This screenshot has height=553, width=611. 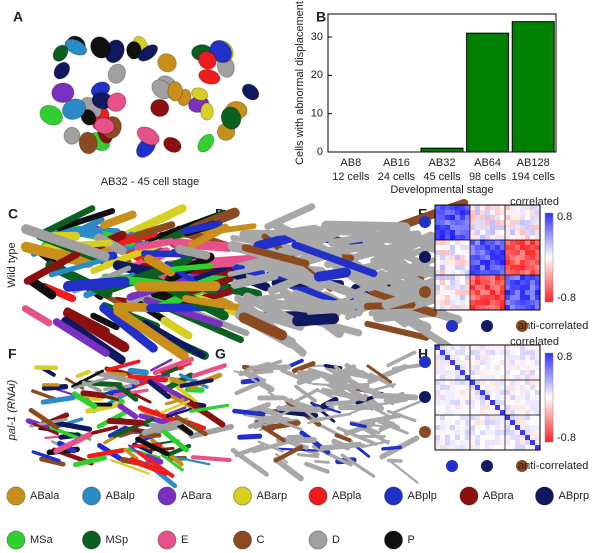 I want to click on row-label: pal-1 (RNAi), so click(x=12, y=410).